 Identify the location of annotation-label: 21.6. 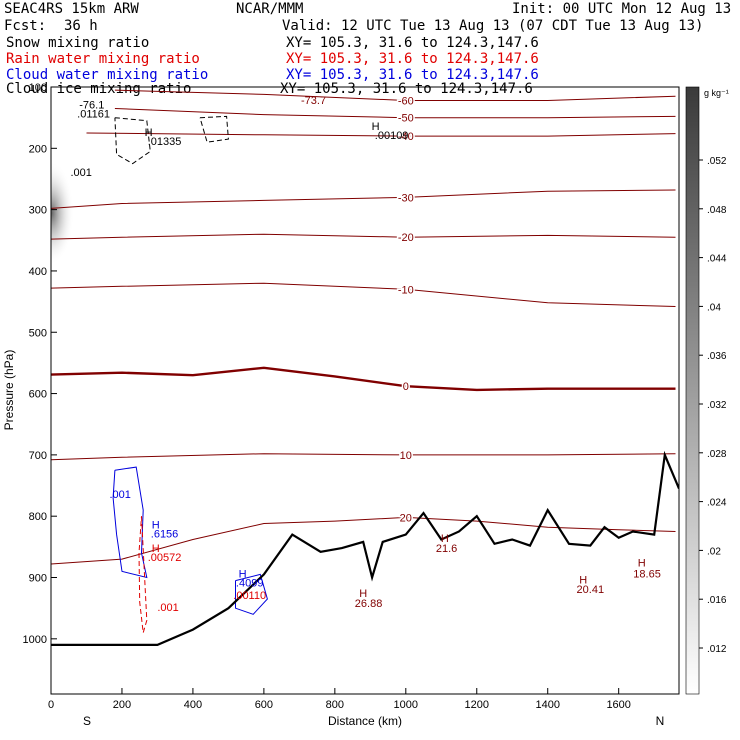
(446, 549).